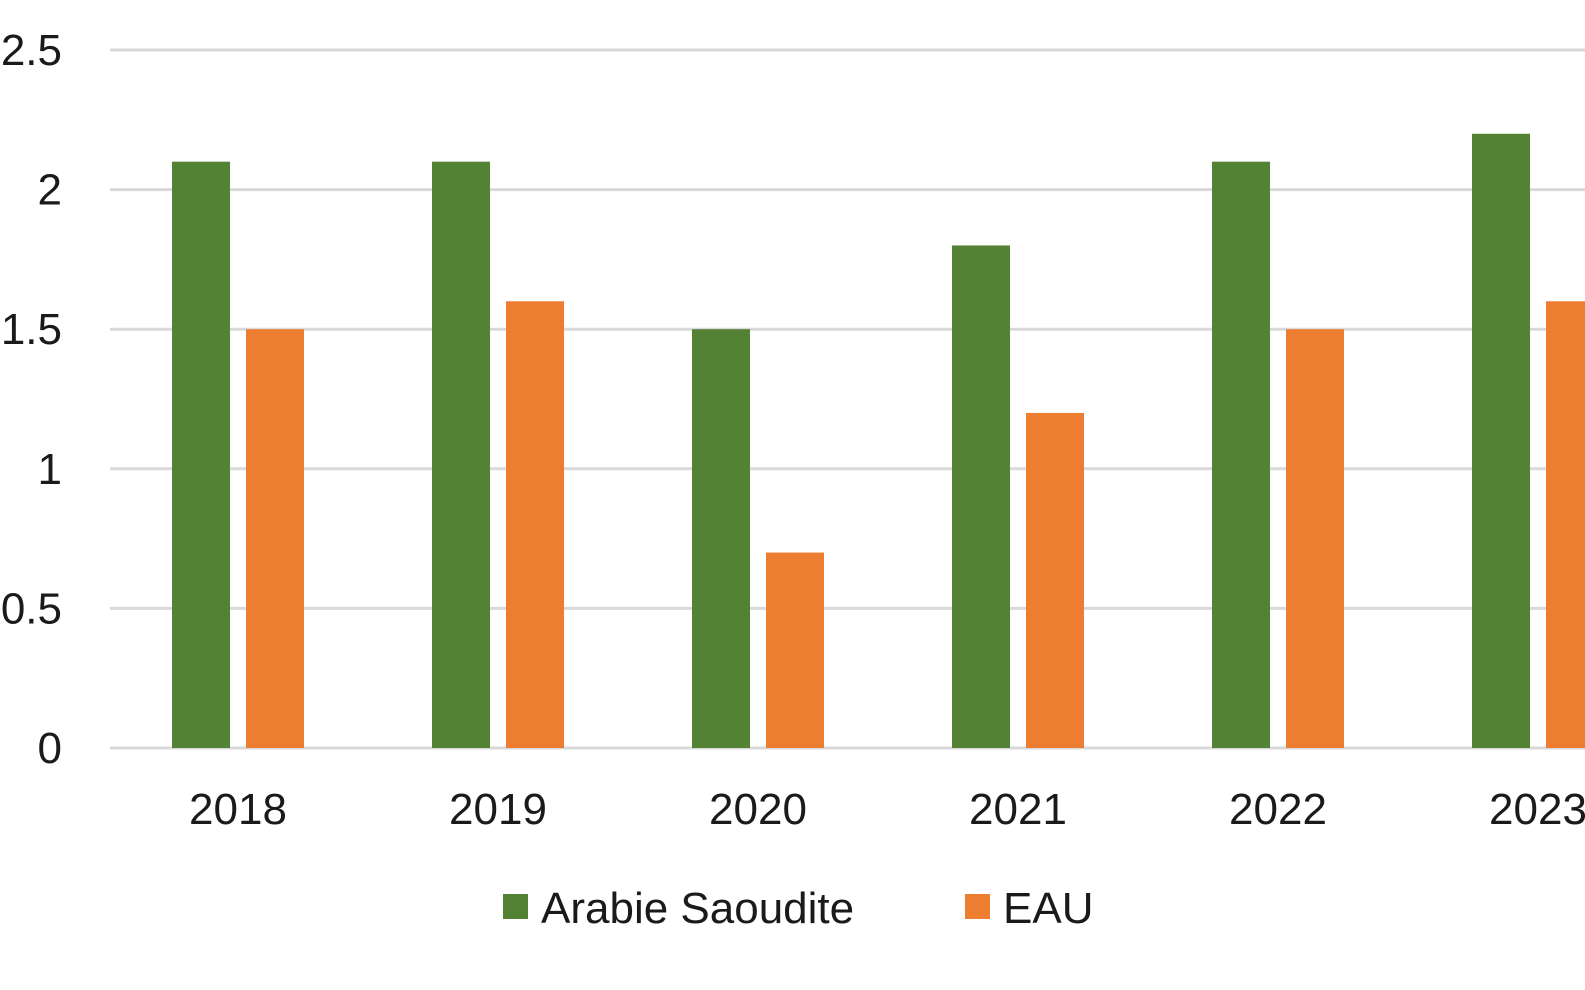  Describe the element at coordinates (977, 906) in the screenshot. I see `legend-swatch-eau` at that location.